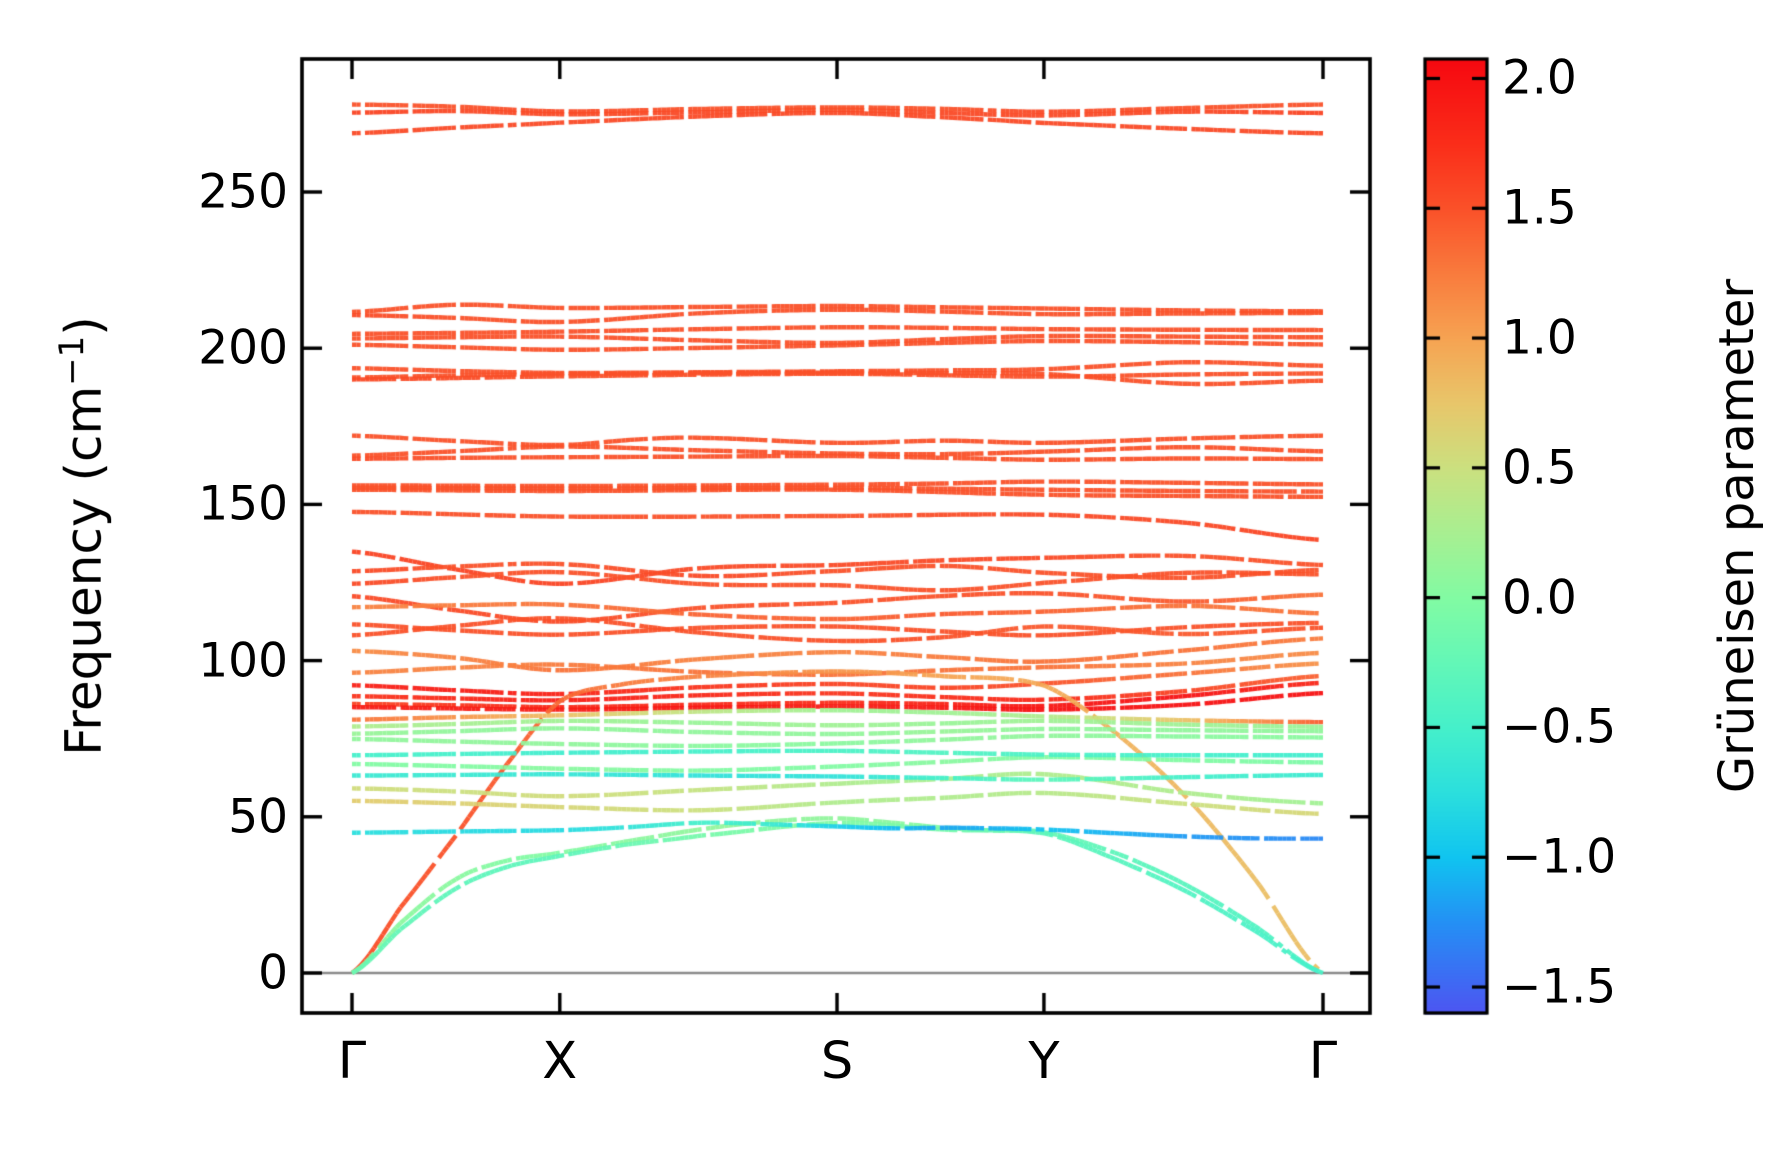 The image size is (1775, 1164). I want to click on x-tick-label-0-Γ: Γ, so click(352, 1061).